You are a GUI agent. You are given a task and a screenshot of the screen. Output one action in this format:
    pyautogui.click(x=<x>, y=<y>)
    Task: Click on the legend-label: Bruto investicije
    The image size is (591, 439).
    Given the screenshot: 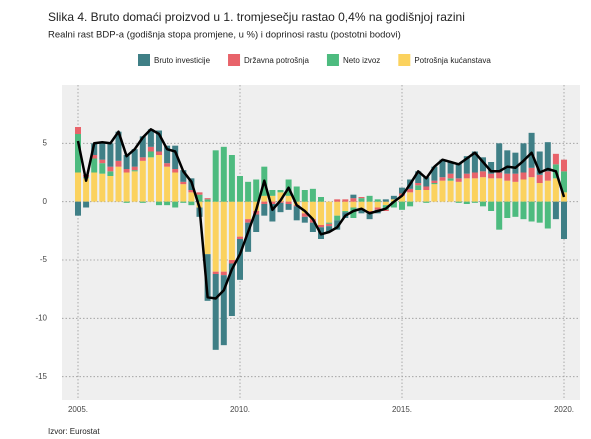 What is the action you would take?
    pyautogui.click(x=182, y=60)
    